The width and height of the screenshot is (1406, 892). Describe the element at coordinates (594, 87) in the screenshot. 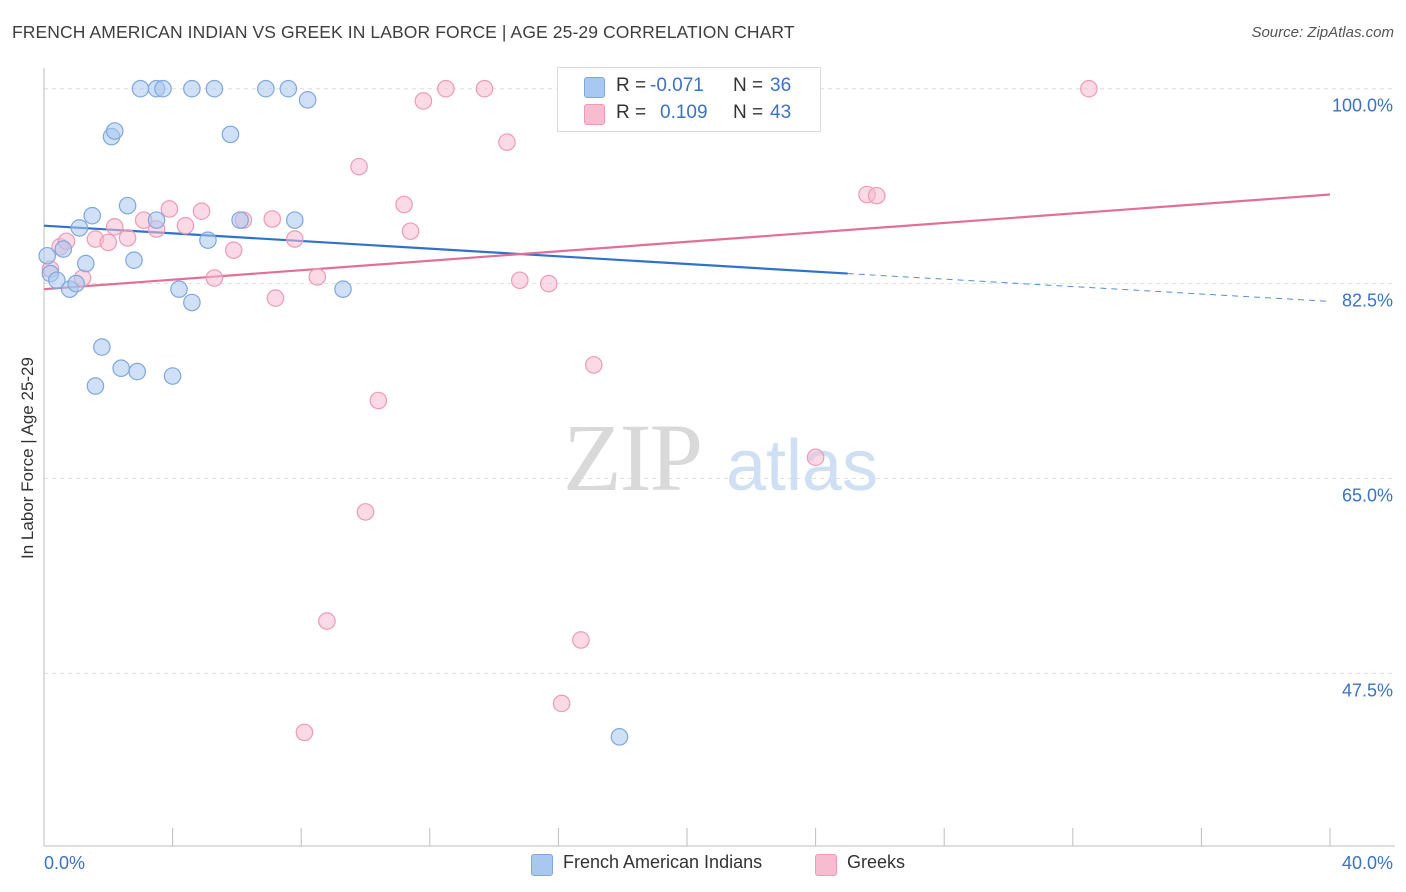

I see `legend-swatch-blue` at that location.